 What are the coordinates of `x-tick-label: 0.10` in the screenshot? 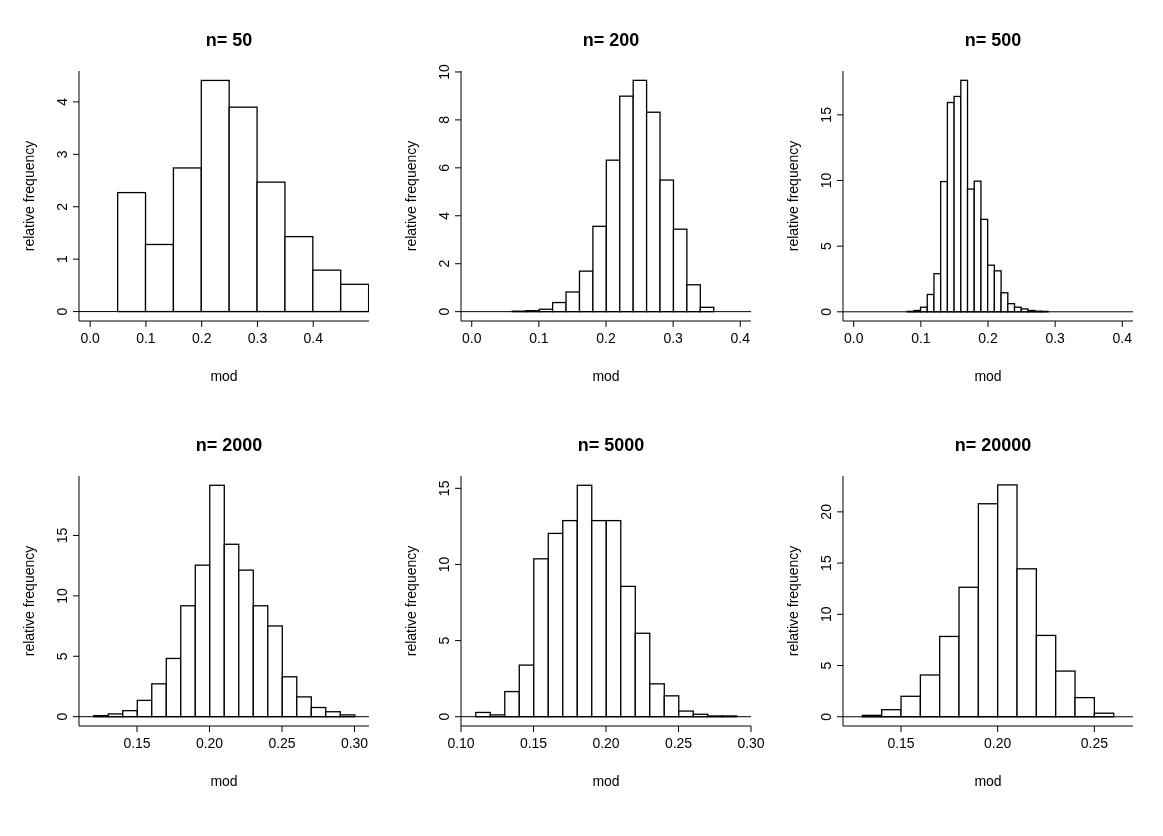 It's located at (461, 743).